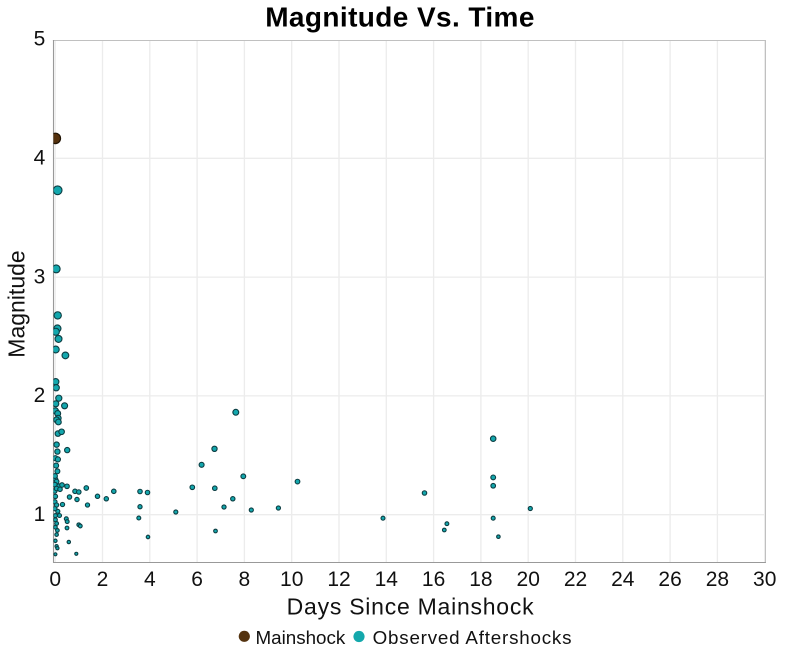 The height and width of the screenshot is (650, 800). I want to click on svg-text: Magnitude, so click(16, 303).